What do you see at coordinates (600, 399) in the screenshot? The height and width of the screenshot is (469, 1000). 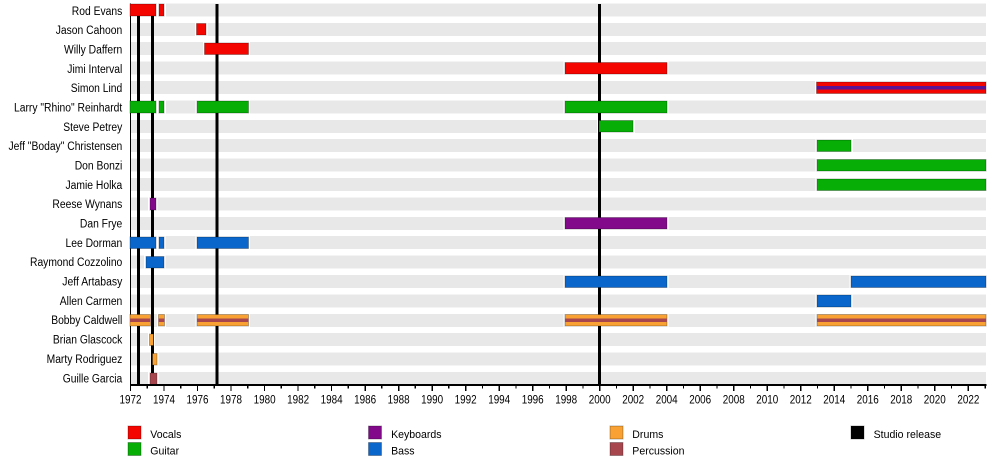 I see `svg-text: 2000` at bounding box center [600, 399].